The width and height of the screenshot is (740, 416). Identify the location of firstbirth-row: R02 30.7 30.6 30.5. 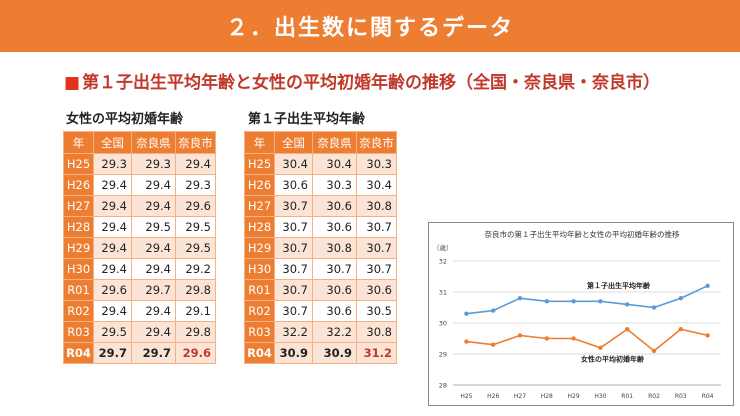
(320, 311).